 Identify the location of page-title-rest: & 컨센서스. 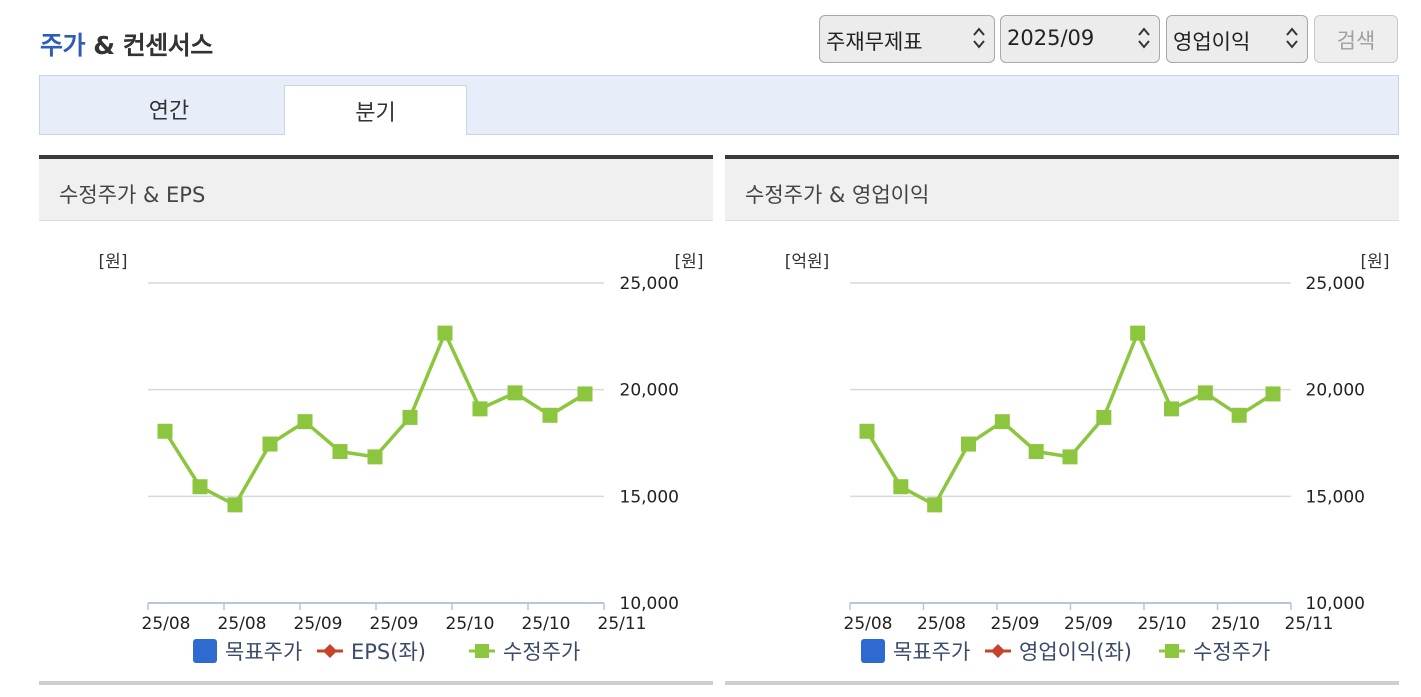
(149, 45).